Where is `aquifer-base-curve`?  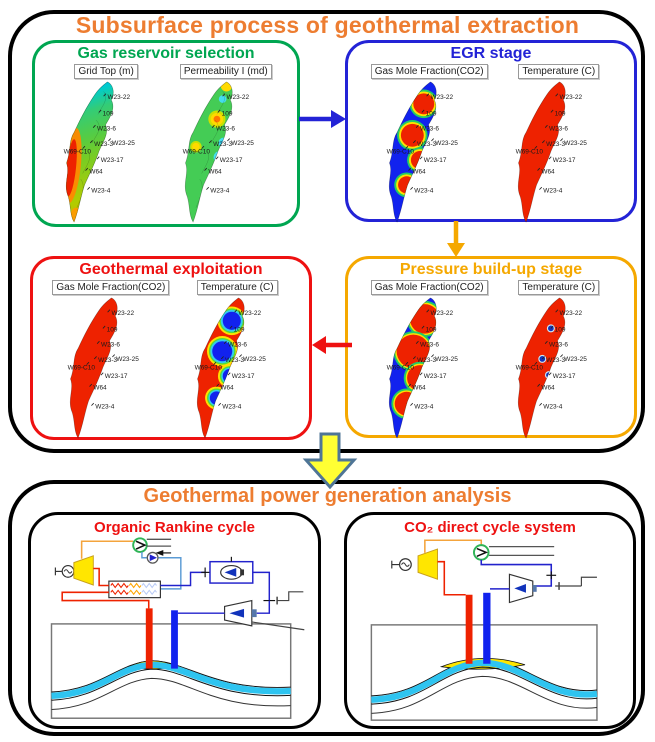
aquifer-base-curve is located at coordinates (484, 685).